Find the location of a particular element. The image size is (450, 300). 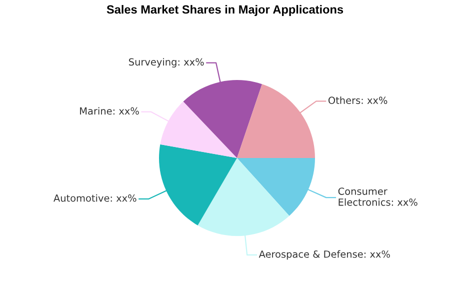

slice-label: Surveying: xx% is located at coordinates (166, 63).